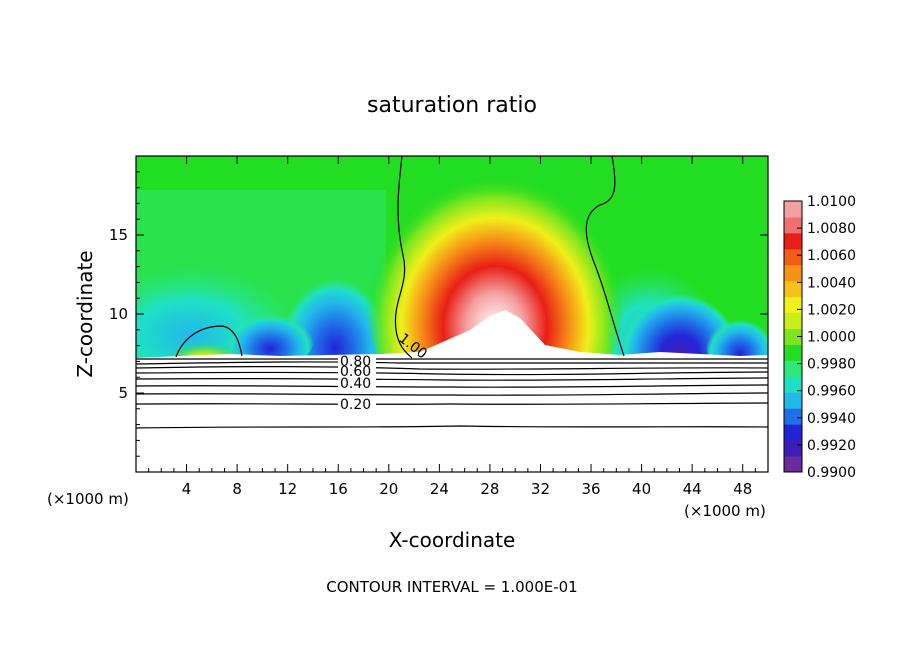 The image size is (904, 654). I want to click on blue-patch-12km, so click(270, 335).